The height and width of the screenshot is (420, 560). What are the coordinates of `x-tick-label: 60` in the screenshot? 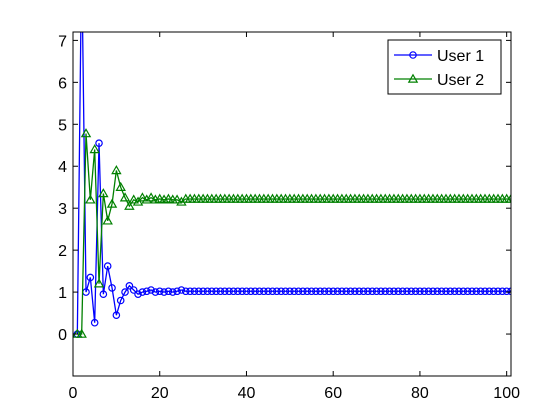 It's located at (333, 393).